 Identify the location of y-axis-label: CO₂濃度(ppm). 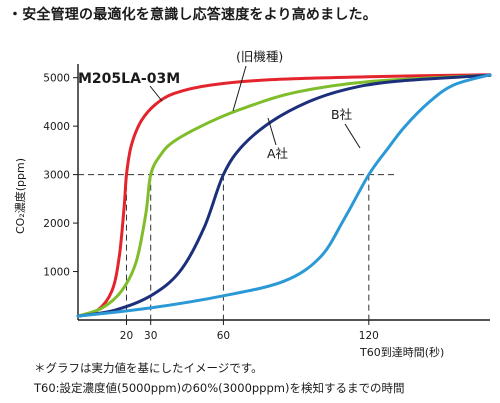
(20, 196).